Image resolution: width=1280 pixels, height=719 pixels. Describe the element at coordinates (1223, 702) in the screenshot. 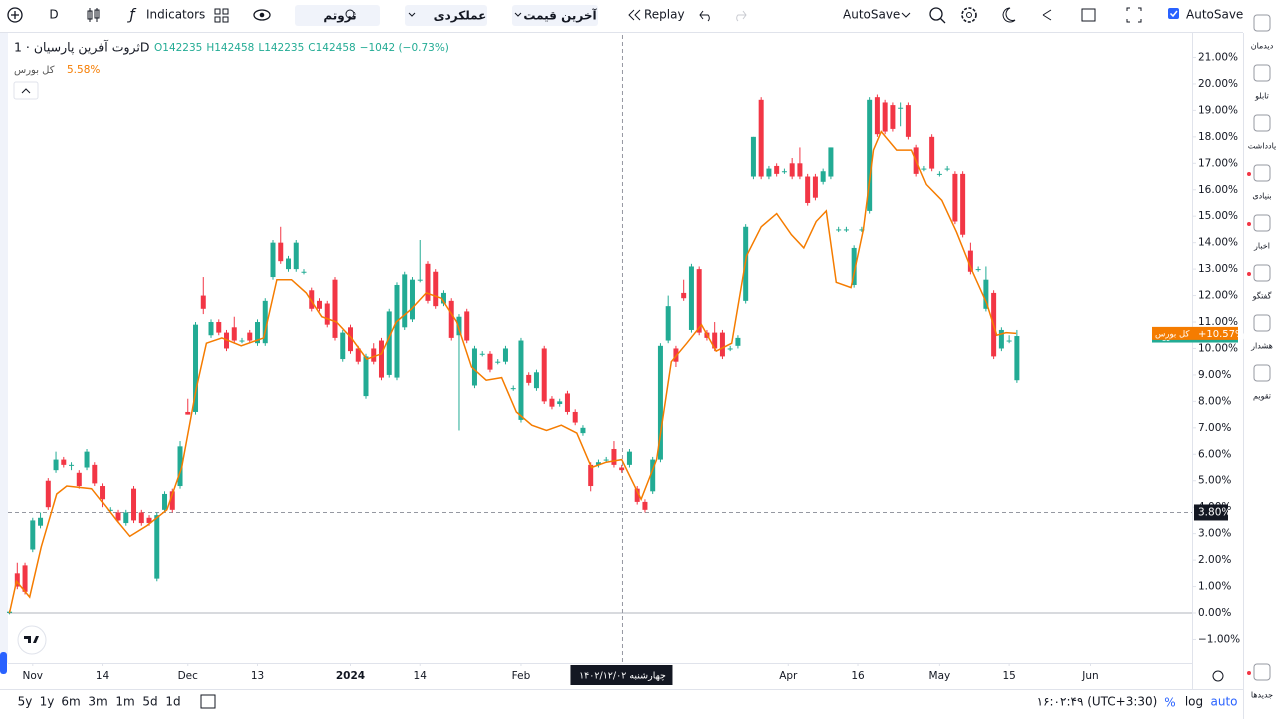

I see `auto-toggle: auto` at that location.